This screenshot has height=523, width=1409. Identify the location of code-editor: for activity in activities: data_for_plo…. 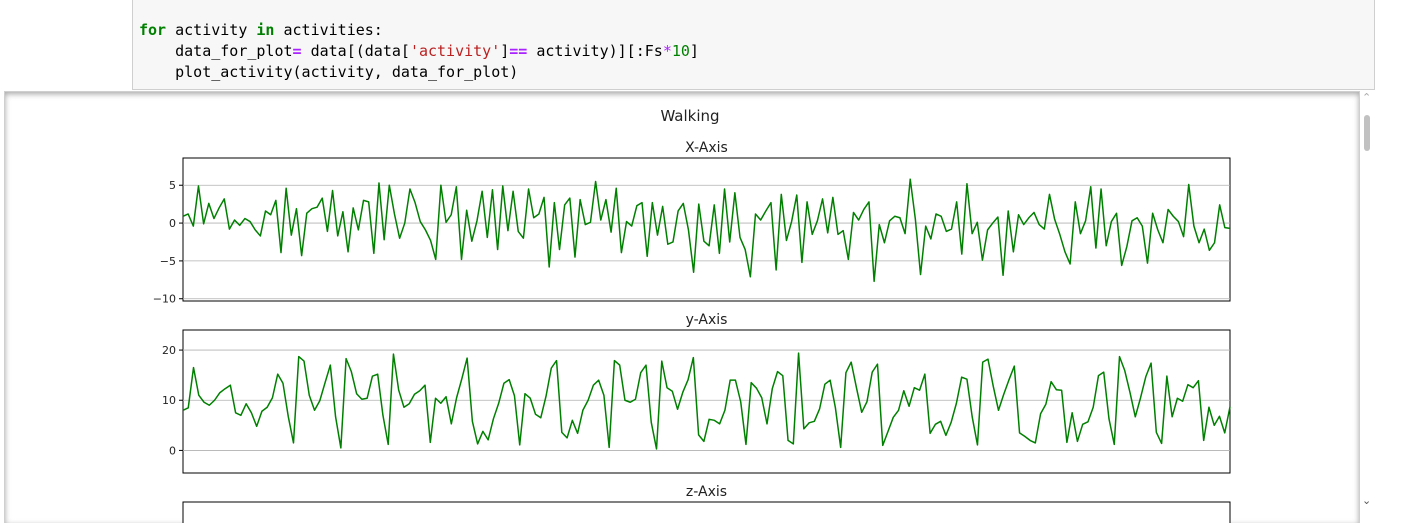
(419, 51).